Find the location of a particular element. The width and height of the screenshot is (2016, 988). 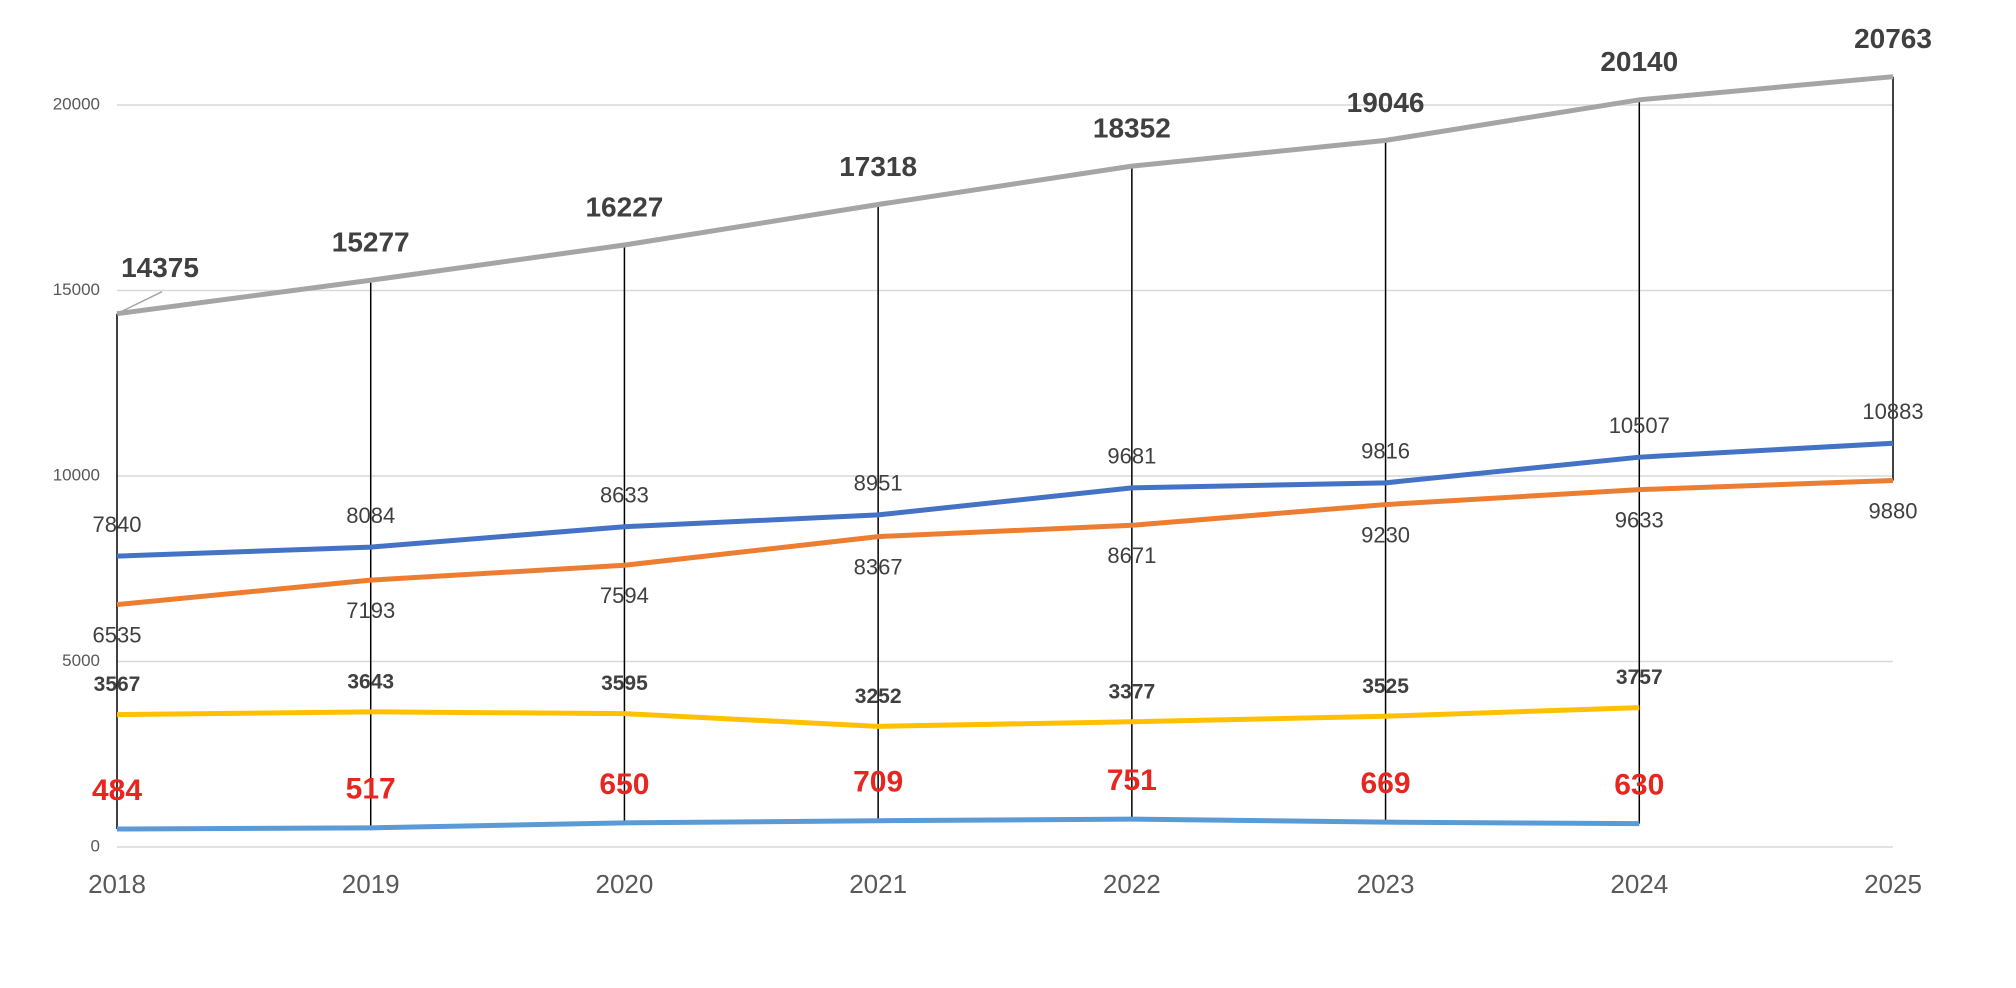

data-label: 7840 is located at coordinates (117, 524).